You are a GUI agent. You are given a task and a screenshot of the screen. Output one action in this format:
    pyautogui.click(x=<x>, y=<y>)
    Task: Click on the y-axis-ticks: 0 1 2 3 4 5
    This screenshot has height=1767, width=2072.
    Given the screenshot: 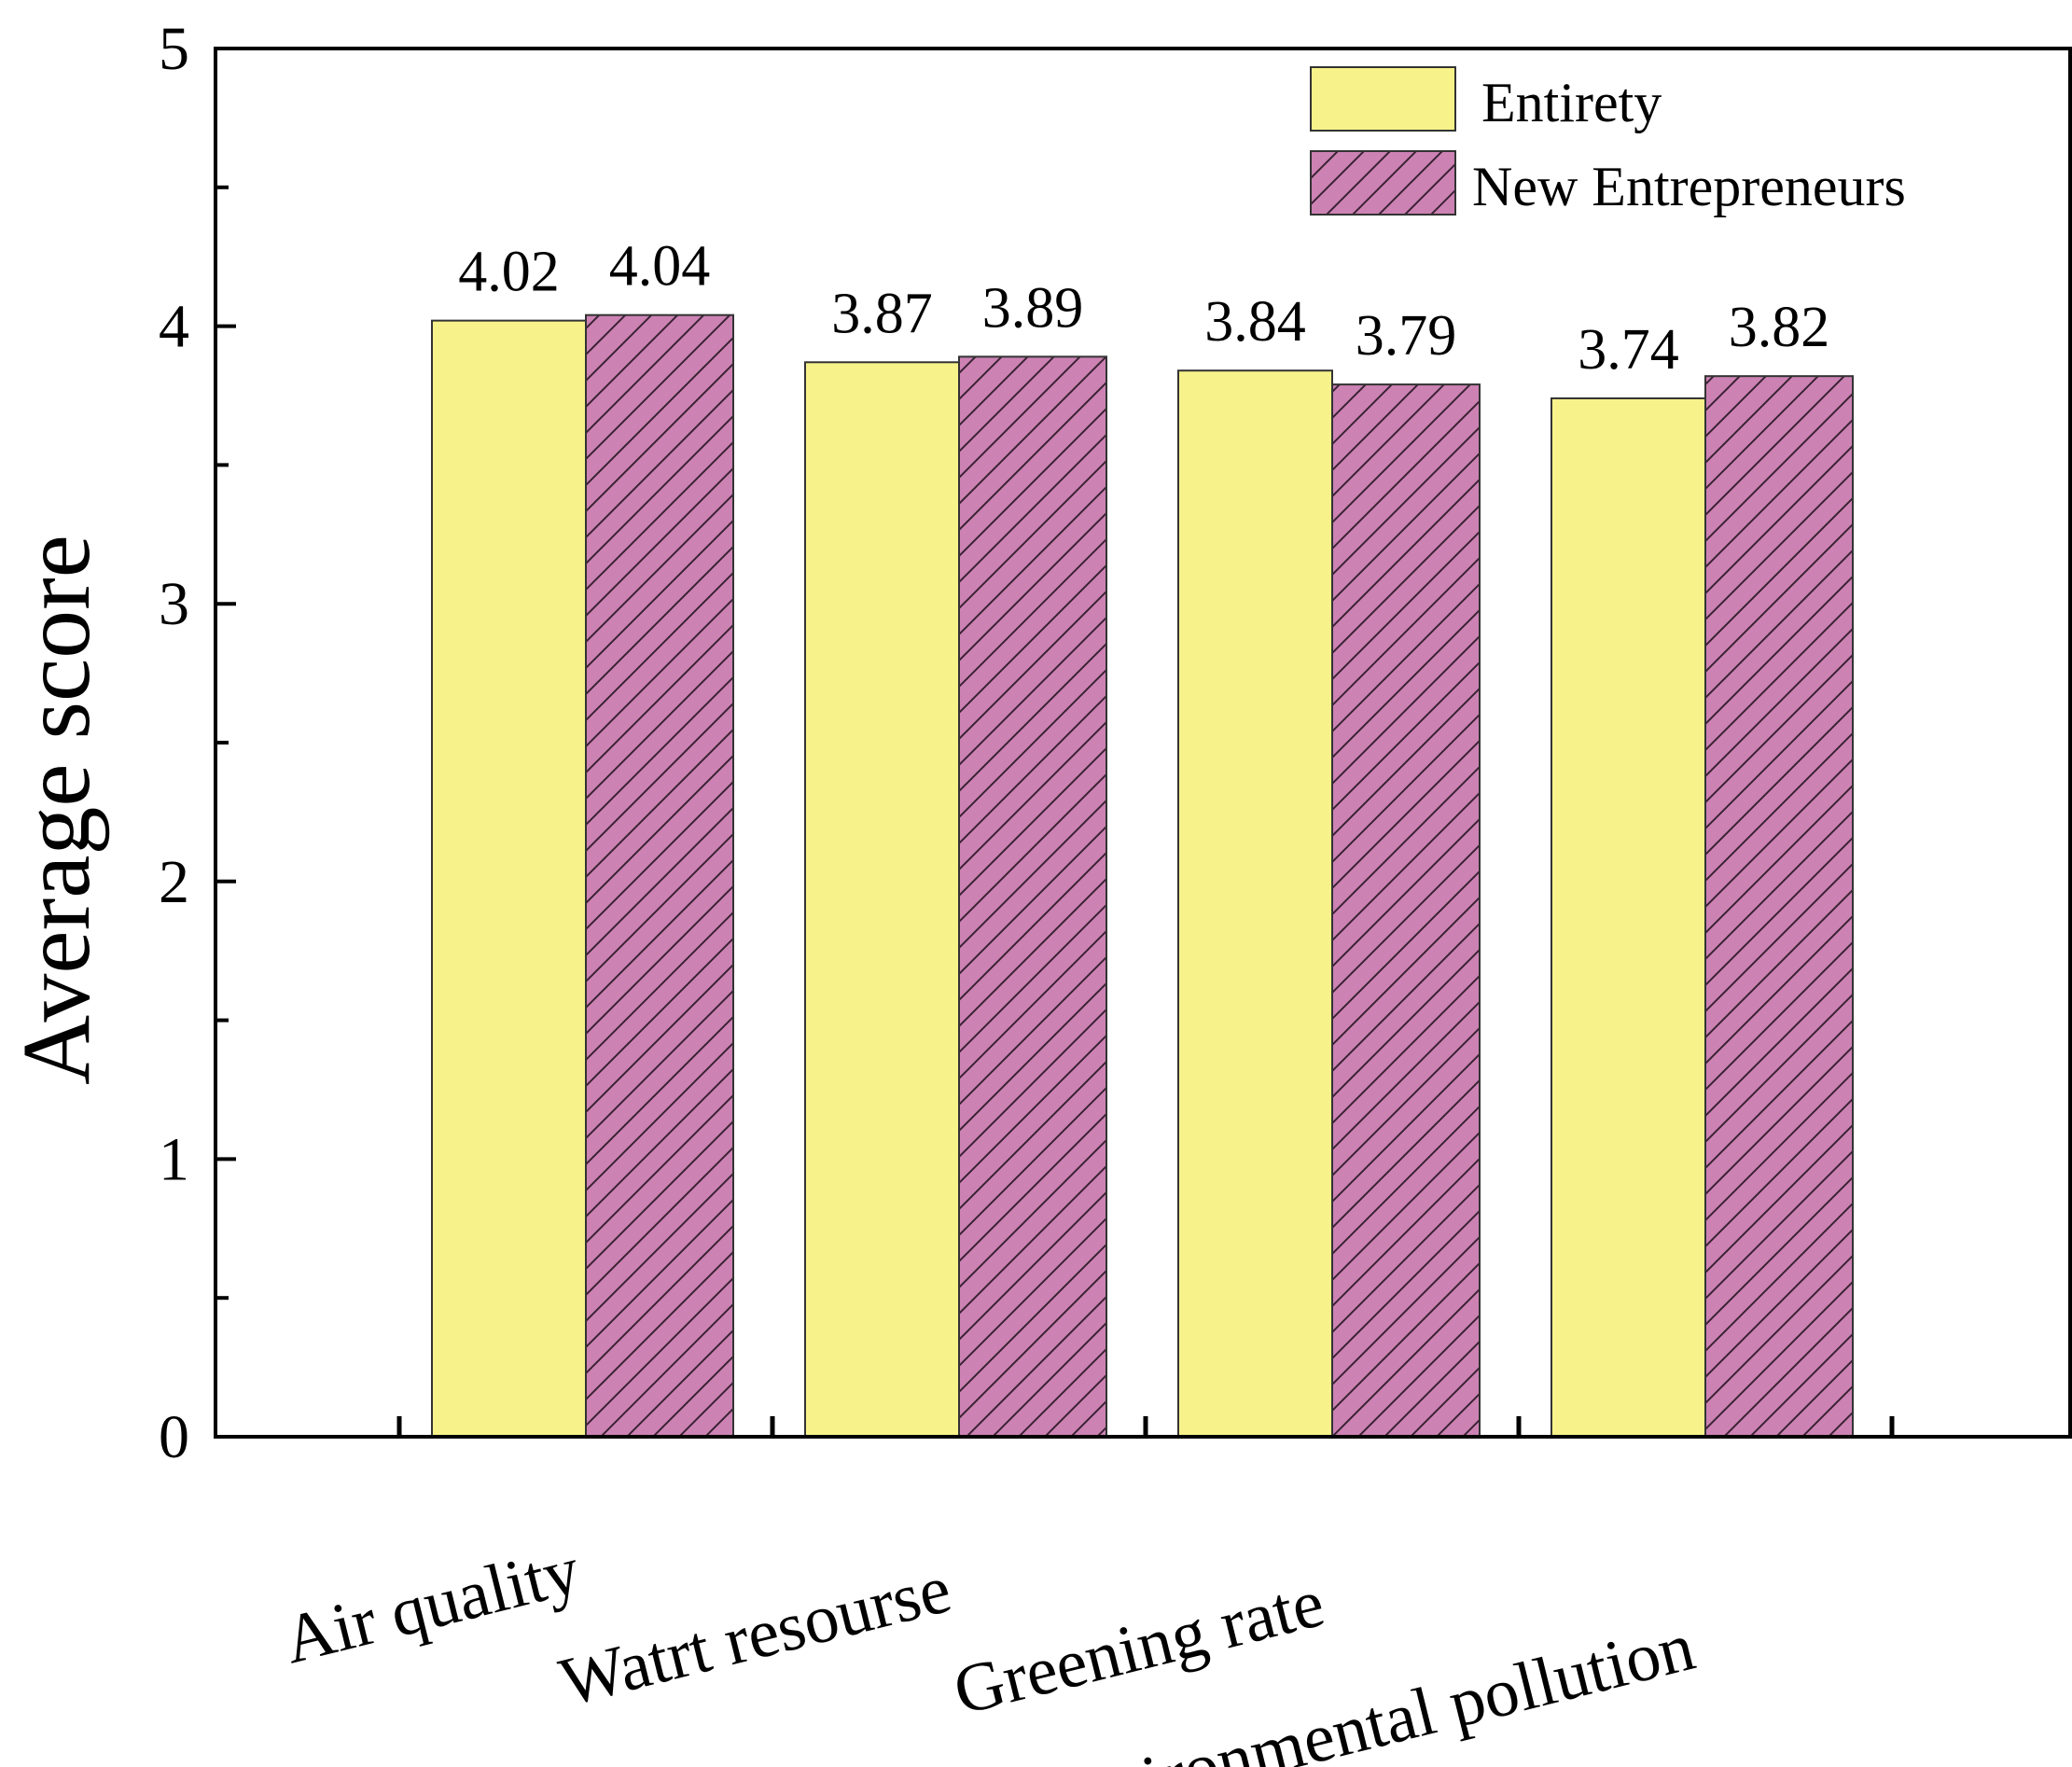 What is the action you would take?
    pyautogui.click(x=197, y=743)
    